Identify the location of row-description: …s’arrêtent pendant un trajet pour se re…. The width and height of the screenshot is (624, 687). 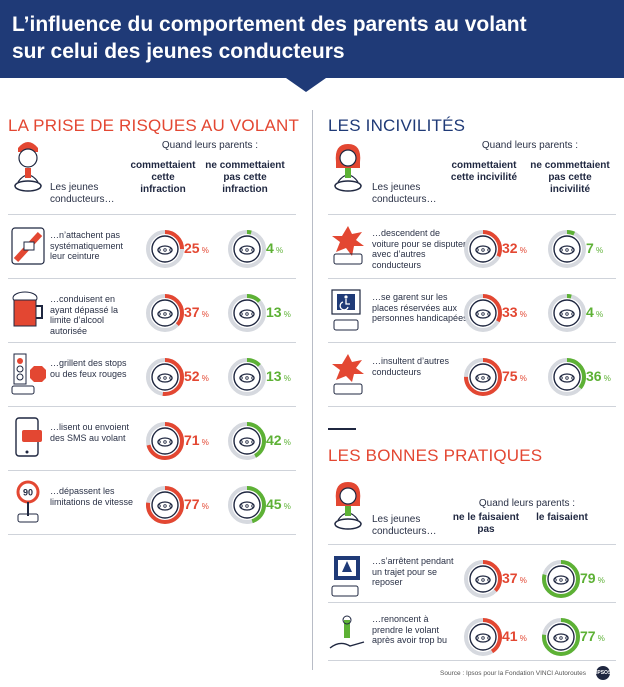
(413, 571).